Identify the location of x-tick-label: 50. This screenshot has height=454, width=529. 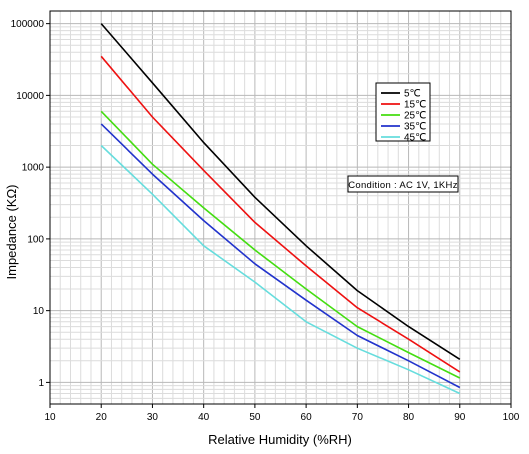
(255, 417).